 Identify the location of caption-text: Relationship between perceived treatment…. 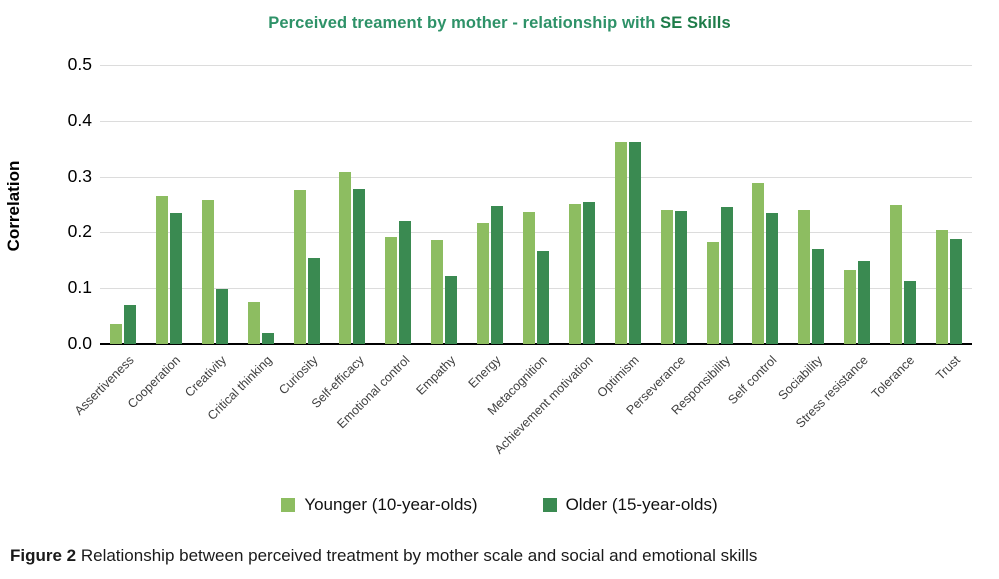
(417, 555).